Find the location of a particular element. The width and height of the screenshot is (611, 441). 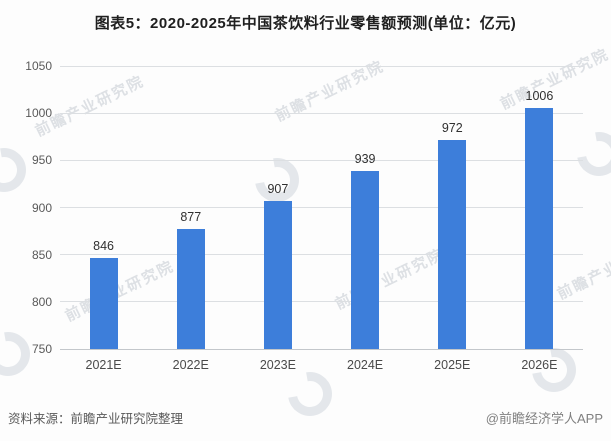

credit-note: @前瞻经济学人APP is located at coordinates (544, 418).